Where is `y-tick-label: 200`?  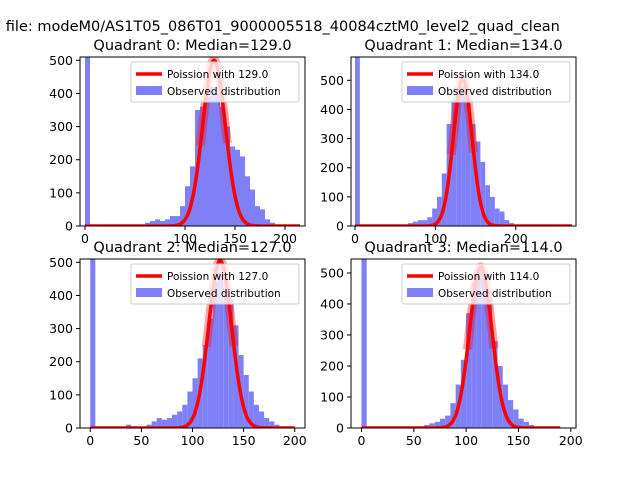 y-tick-label: 200 is located at coordinates (61, 159).